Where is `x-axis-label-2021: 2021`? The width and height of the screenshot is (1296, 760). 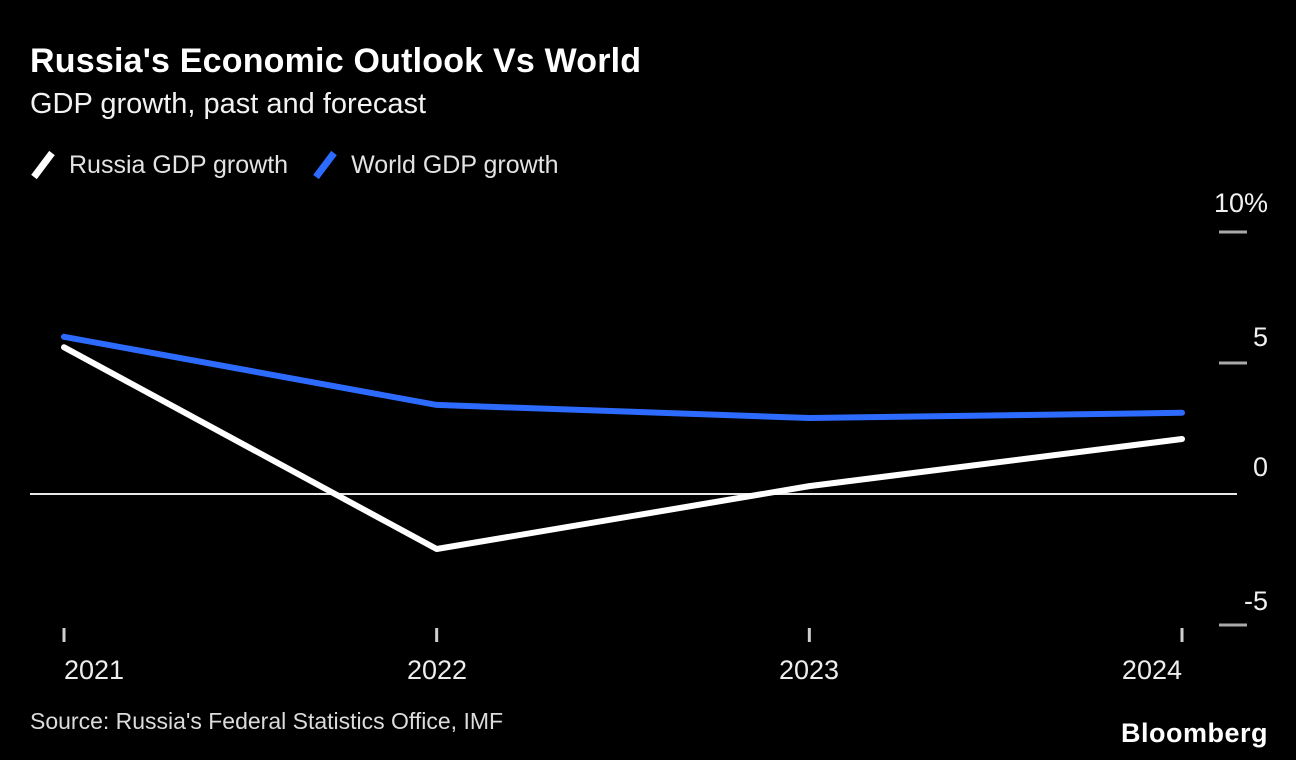 x-axis-label-2021: 2021 is located at coordinates (94, 670).